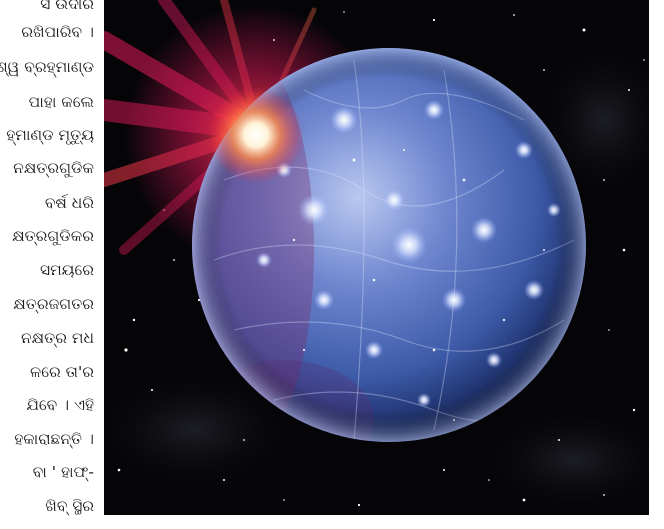 Image resolution: width=664 pixels, height=529 pixels. What do you see at coordinates (63, 472) in the screenshot?
I see `article-line: ବା ' ହାଫ୍-` at bounding box center [63, 472].